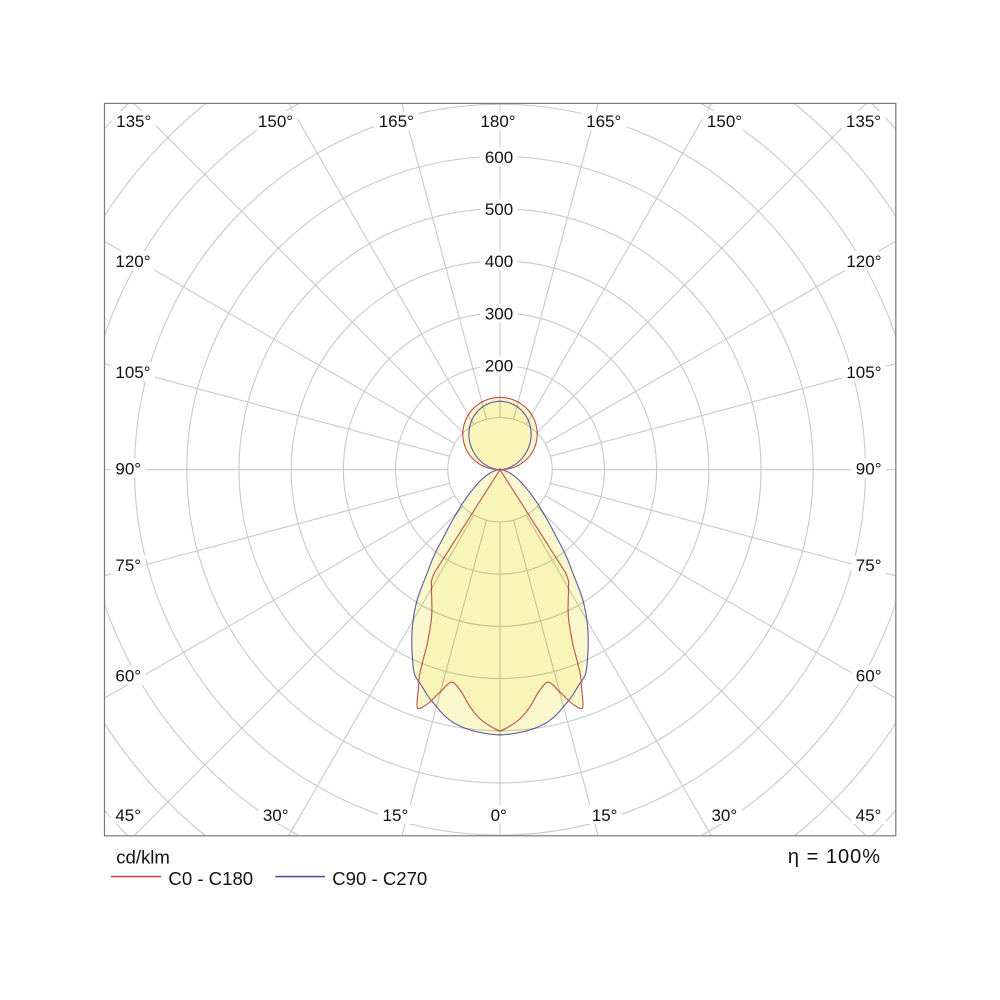  What do you see at coordinates (834, 857) in the screenshot?
I see `svg-text: η = 100%` at bounding box center [834, 857].